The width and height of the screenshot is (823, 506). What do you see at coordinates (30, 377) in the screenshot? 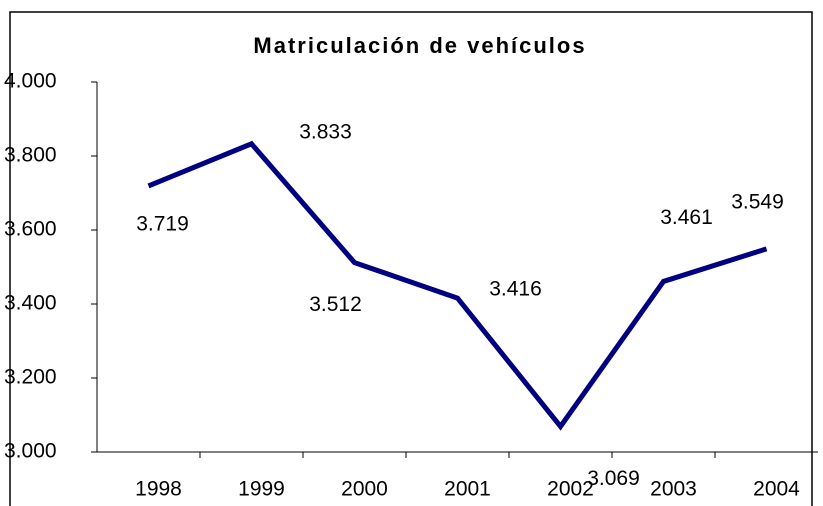
I see `y-tick-label: 3.200` at bounding box center [30, 377].